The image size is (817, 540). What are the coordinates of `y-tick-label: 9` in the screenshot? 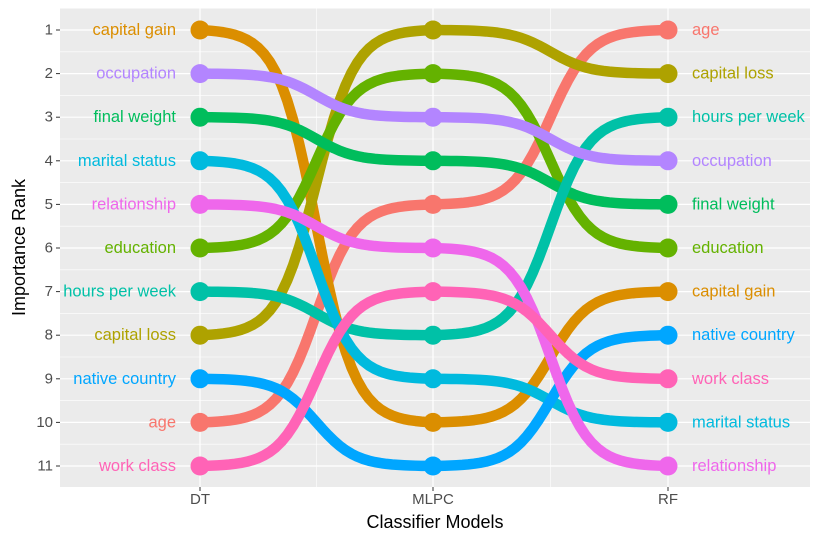 It's located at (49, 378).